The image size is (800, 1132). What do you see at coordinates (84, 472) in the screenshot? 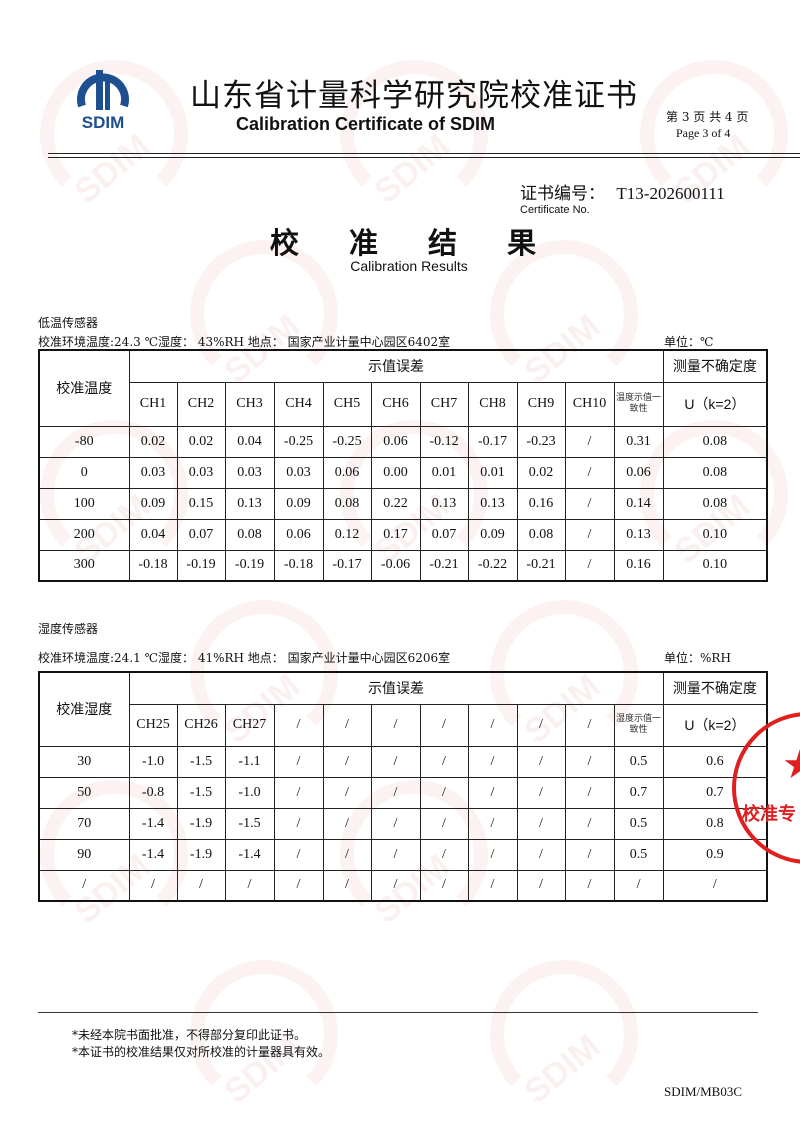
I see `calibration-point-cell: 0` at bounding box center [84, 472].